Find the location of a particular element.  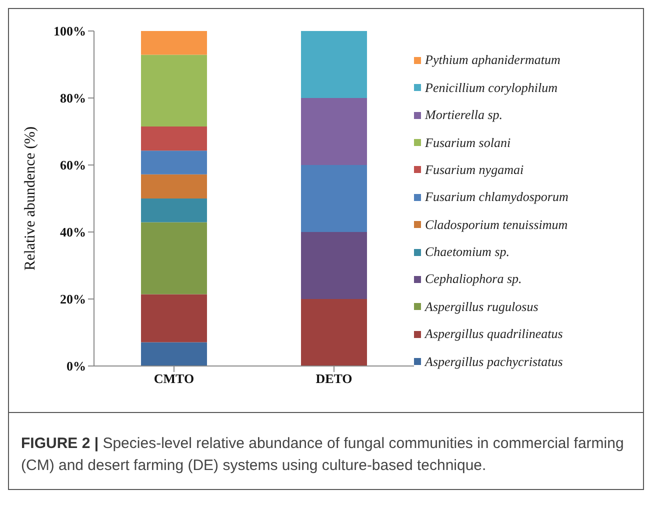

legend-label: Mortierella sp. is located at coordinates (464, 115).